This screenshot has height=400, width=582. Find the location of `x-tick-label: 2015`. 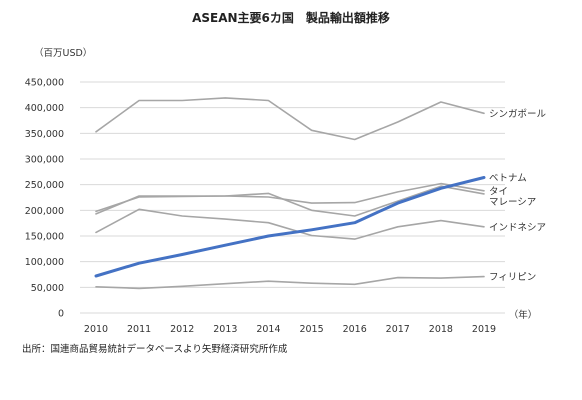

x-tick-label: 2015 is located at coordinates (311, 329).